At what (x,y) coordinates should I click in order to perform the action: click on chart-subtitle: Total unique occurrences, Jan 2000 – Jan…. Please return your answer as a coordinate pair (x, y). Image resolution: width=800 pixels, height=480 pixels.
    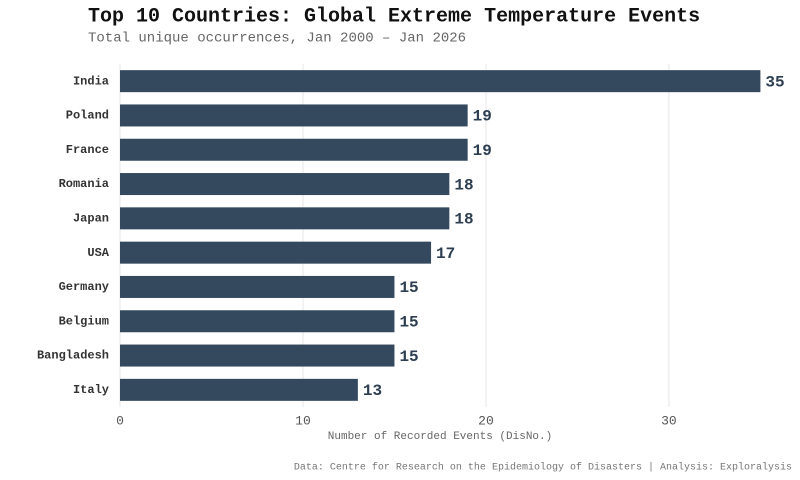
    Looking at the image, I should click on (277, 39).